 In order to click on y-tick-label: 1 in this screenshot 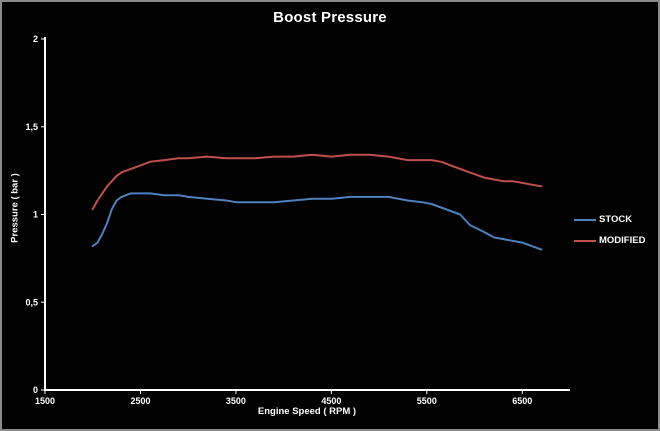, I will do `click(35, 215)`.